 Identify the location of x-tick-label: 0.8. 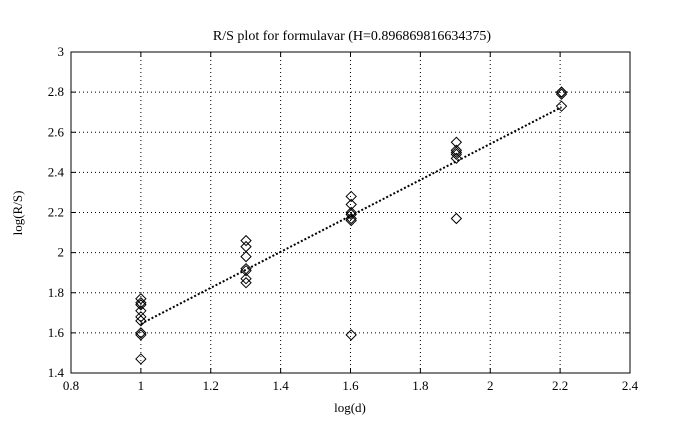
(71, 385).